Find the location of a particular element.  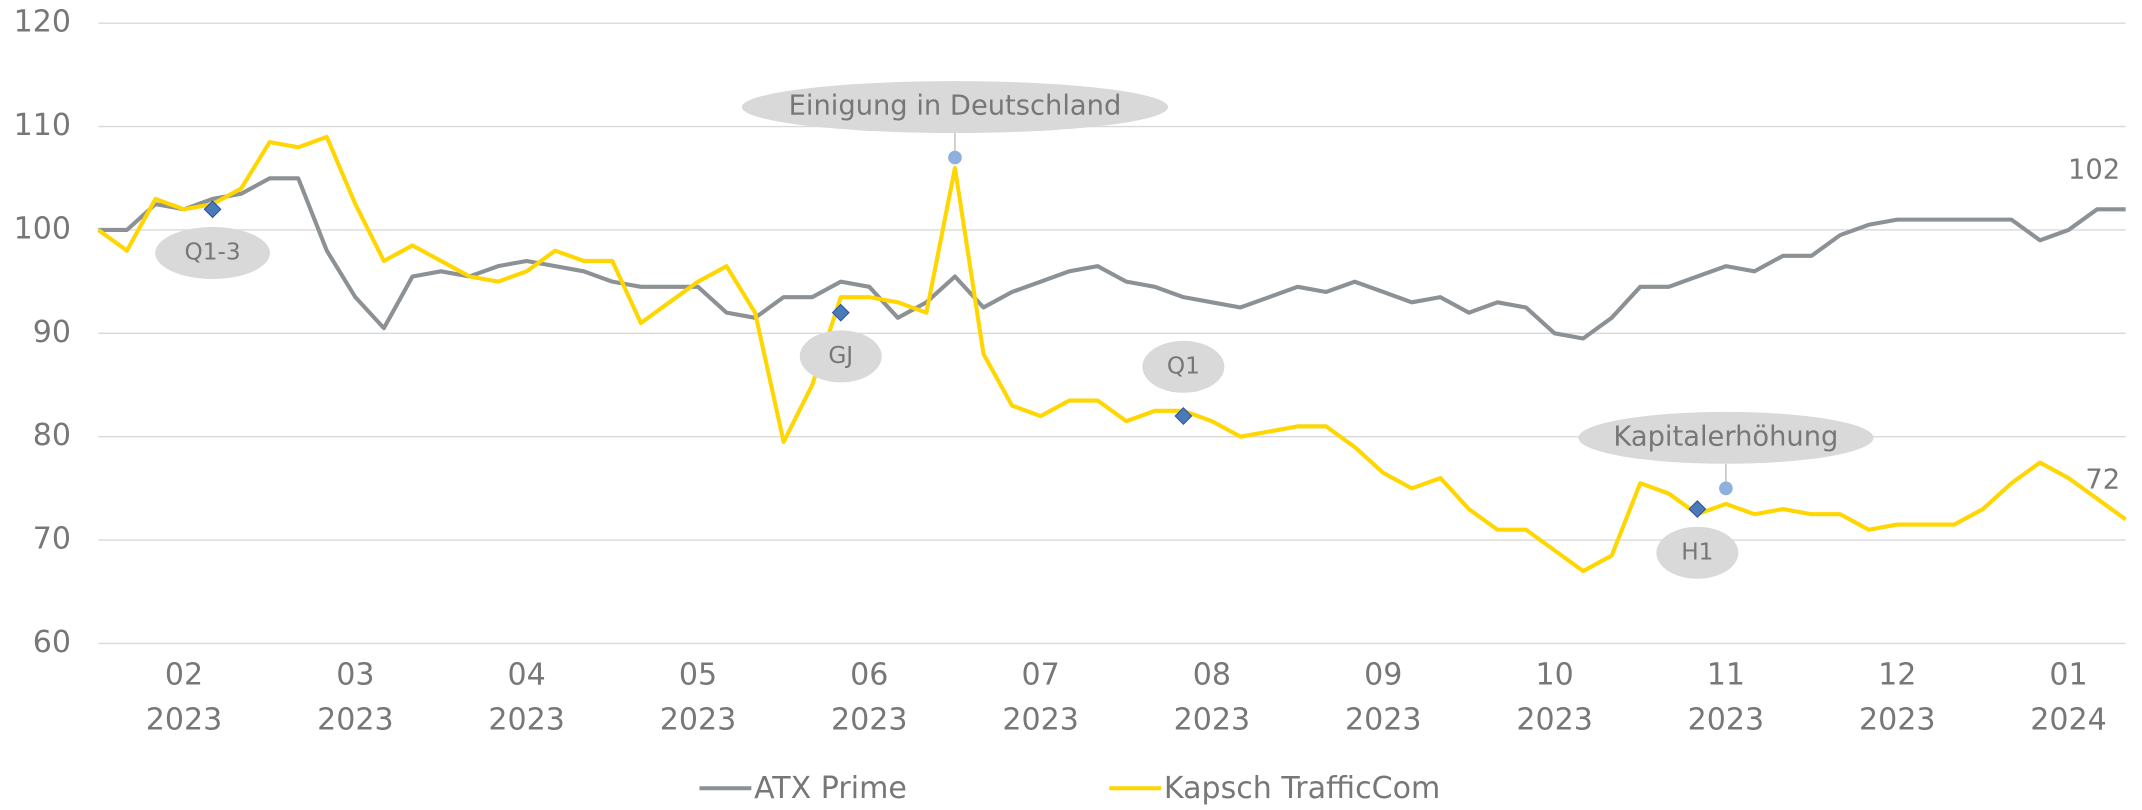

y-tick-label: 70 is located at coordinates (52, 539).